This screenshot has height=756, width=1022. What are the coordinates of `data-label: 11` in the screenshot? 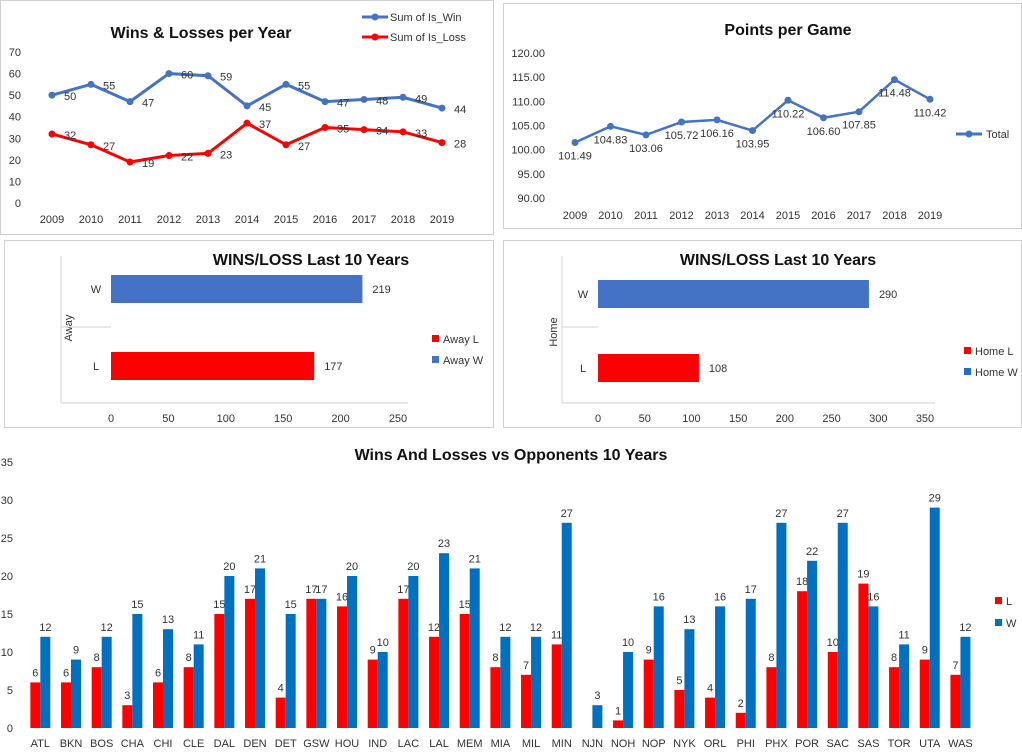 It's located at (198, 635).